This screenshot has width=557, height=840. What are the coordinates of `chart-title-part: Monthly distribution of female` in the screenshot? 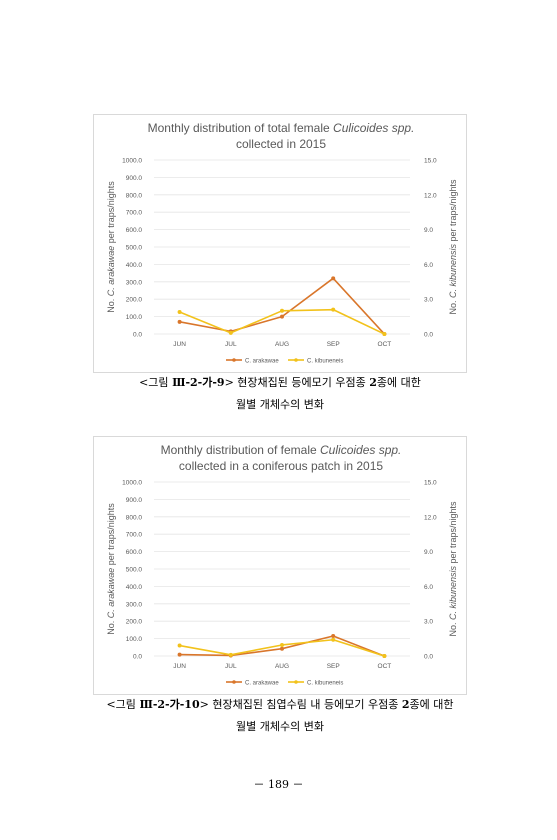 It's located at (240, 450).